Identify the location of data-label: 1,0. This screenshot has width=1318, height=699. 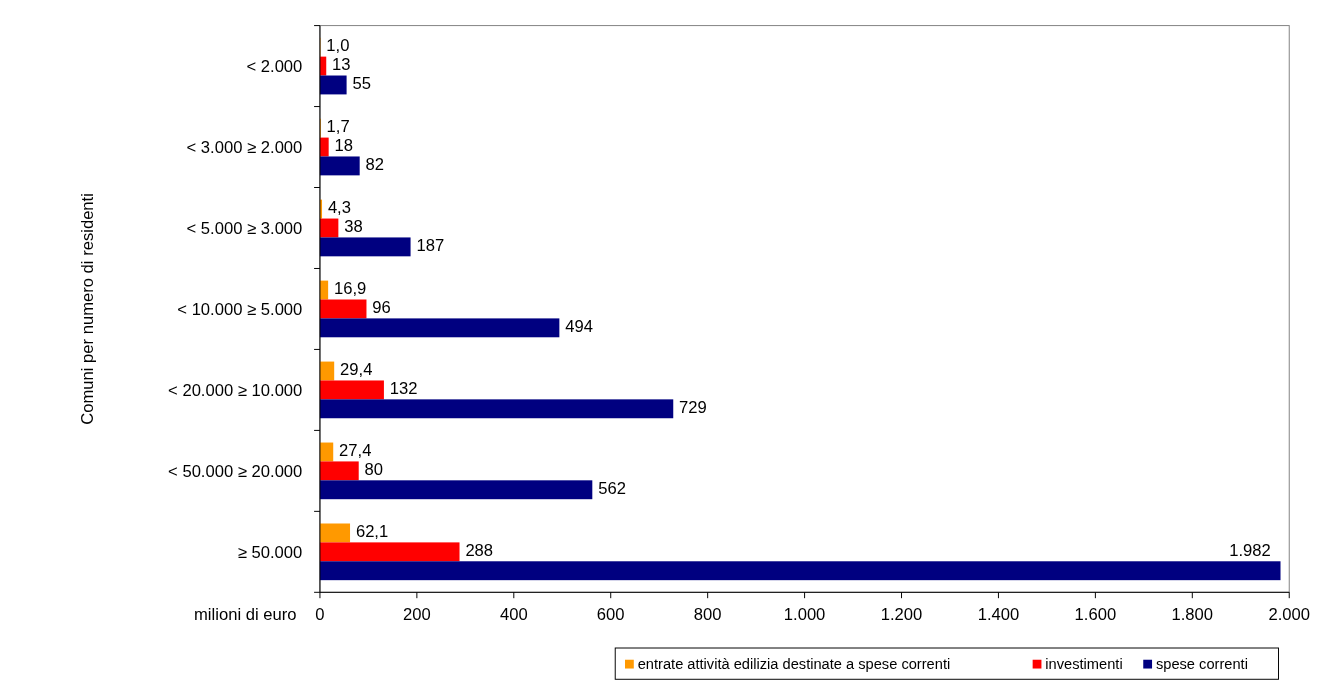
(338, 46).